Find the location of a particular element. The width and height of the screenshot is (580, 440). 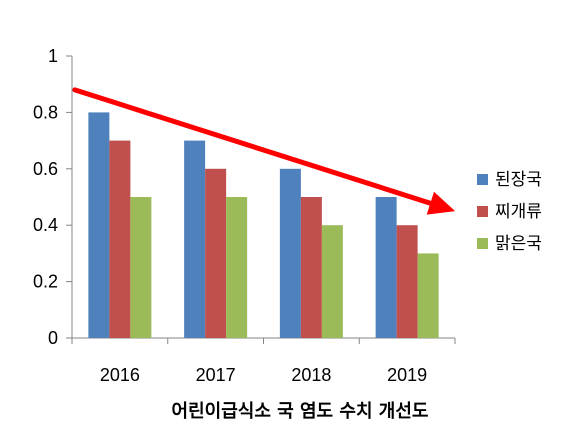

y-ticks: 0 0.2 0.4 0.6 0.8 1 is located at coordinates (52, 197).